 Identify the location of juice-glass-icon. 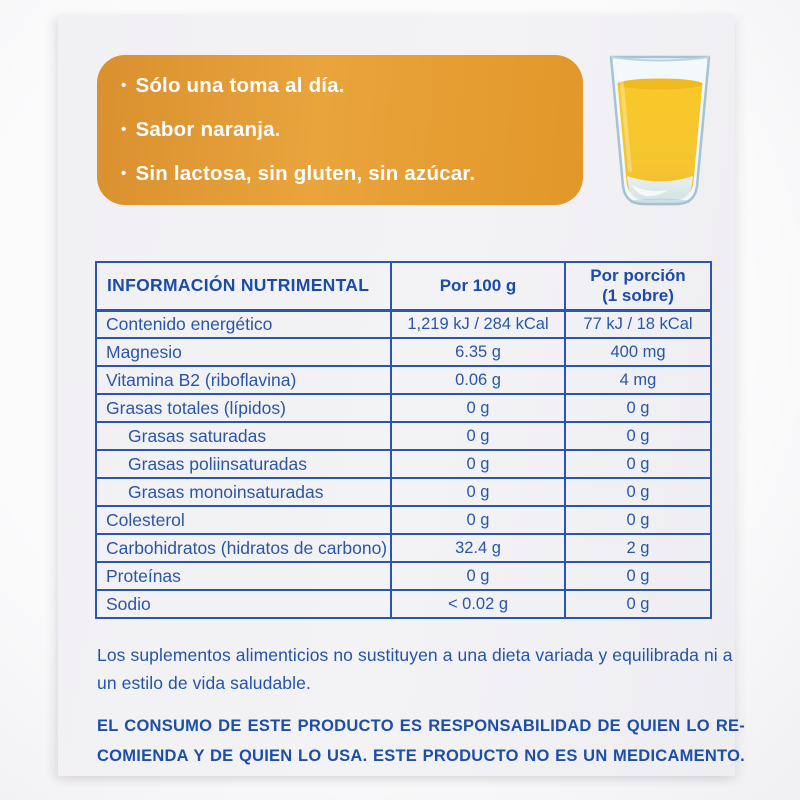
(660, 130).